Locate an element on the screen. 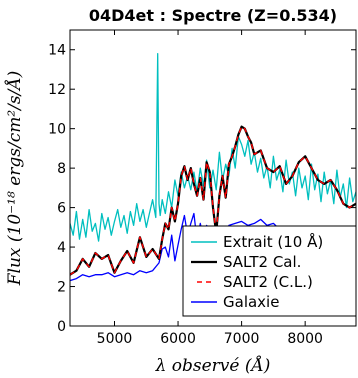 Image resolution: width=358 pixels, height=378 pixels. y-axis-label: Flux (10⁻¹⁸ ergs/cm²/s/Å) is located at coordinates (14, 179).